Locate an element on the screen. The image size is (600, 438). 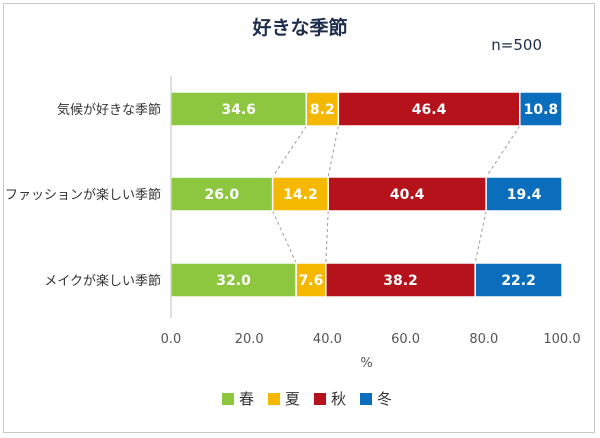
sample-size-annotation: n=500 is located at coordinates (516, 45).